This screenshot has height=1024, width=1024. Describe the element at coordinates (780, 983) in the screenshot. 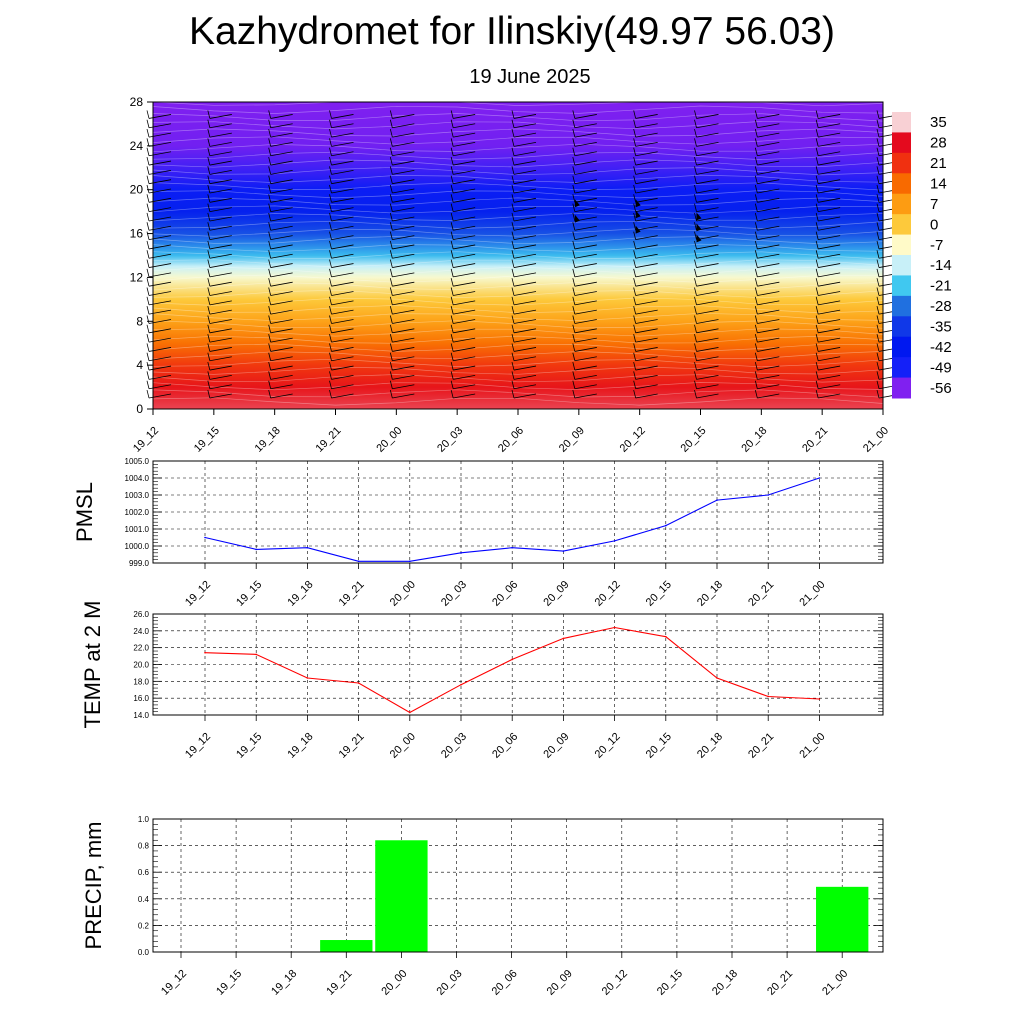

I see `x-tick-label: 20_21` at that location.